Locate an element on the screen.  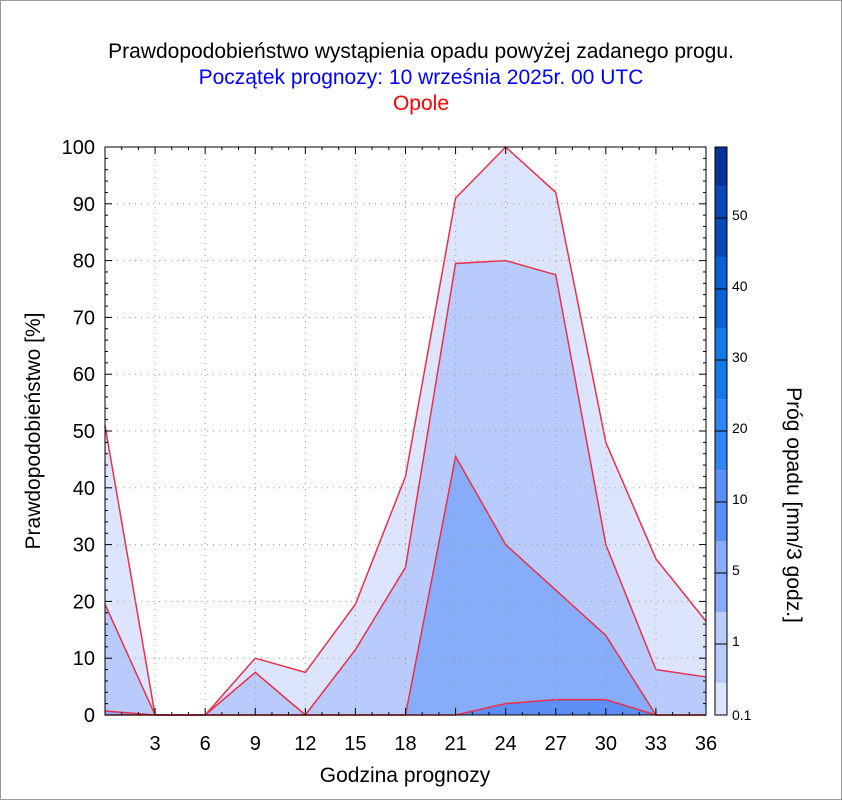
y-tick-label: 20 is located at coordinates (84, 602).